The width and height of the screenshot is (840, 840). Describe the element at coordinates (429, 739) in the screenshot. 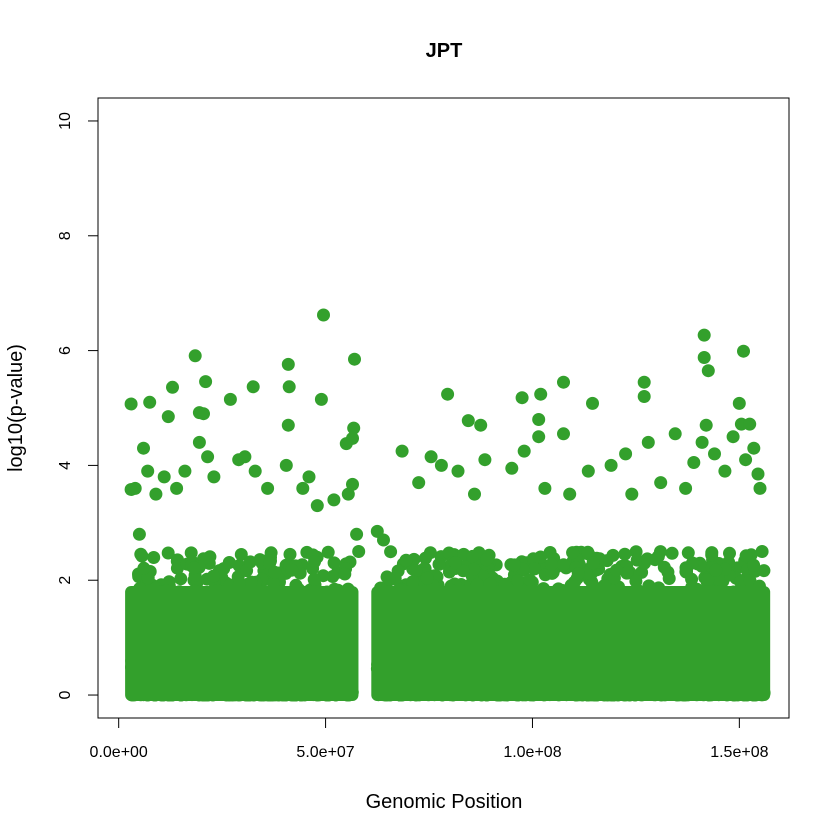

I see `x-axis: 0.0e+00 5.0e+07 1.0e+08 1.5e+08` at that location.